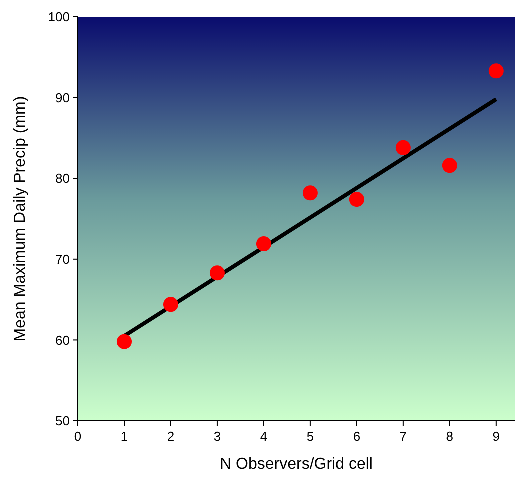  I want to click on y-axis-title: Mean Maximum Daily Precip (mm), so click(20, 219).